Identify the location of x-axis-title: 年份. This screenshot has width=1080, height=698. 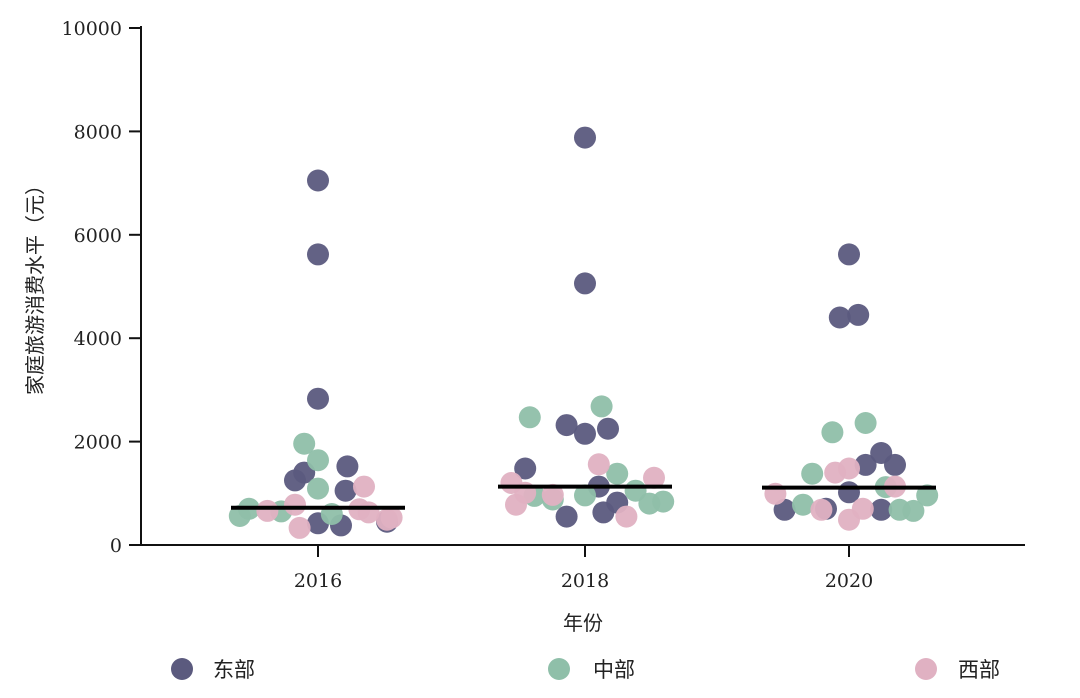
(583, 623).